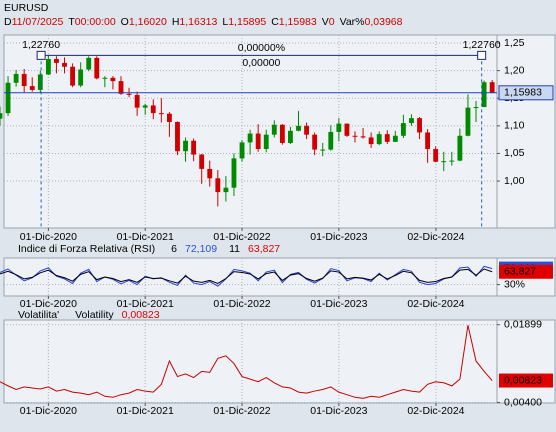 This screenshot has height=432, width=556. Describe the element at coordinates (514, 181) in the screenshot. I see `y-tick-label: 1,00` at that location.